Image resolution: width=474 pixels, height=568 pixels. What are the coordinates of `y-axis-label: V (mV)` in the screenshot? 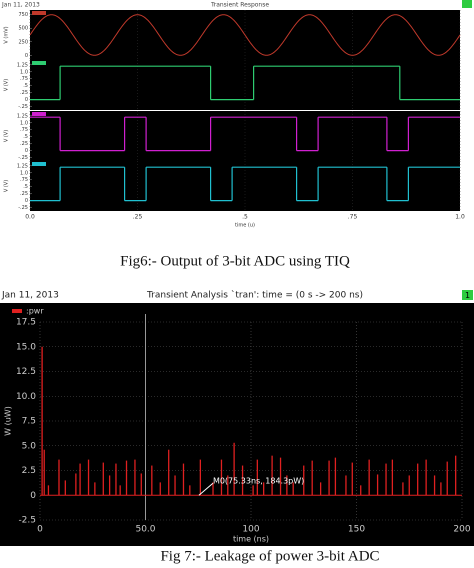 It's located at (7, 34).